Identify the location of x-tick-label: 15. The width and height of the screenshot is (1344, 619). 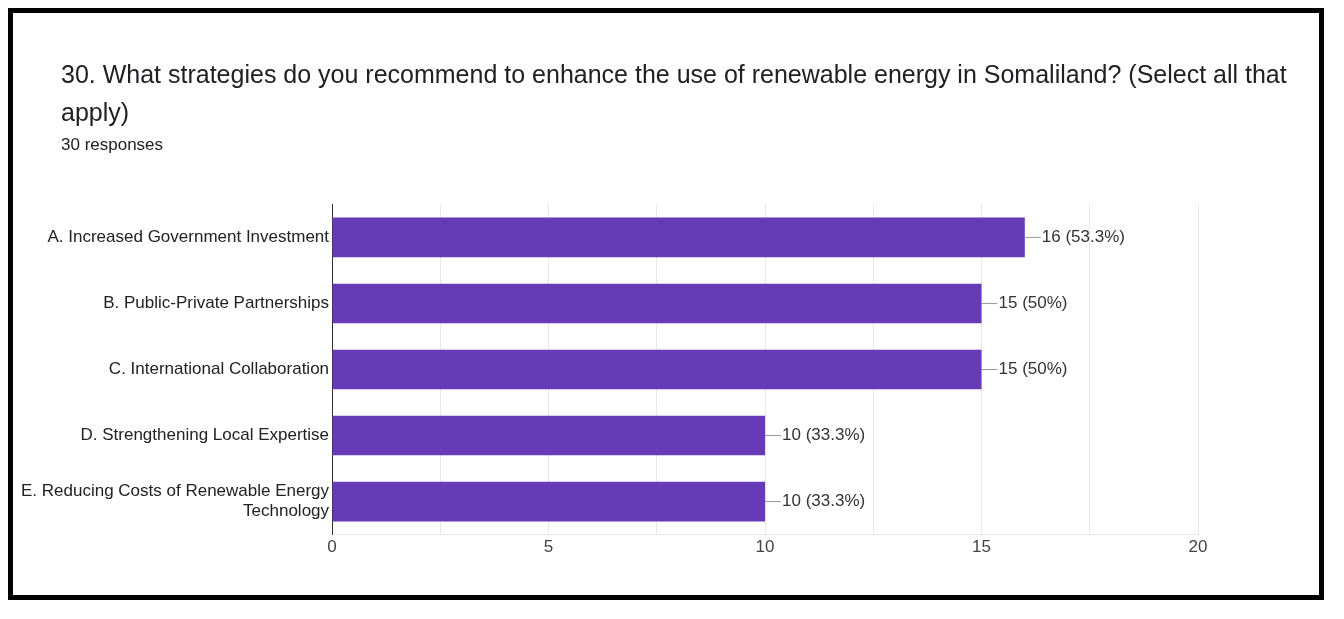
(981, 547).